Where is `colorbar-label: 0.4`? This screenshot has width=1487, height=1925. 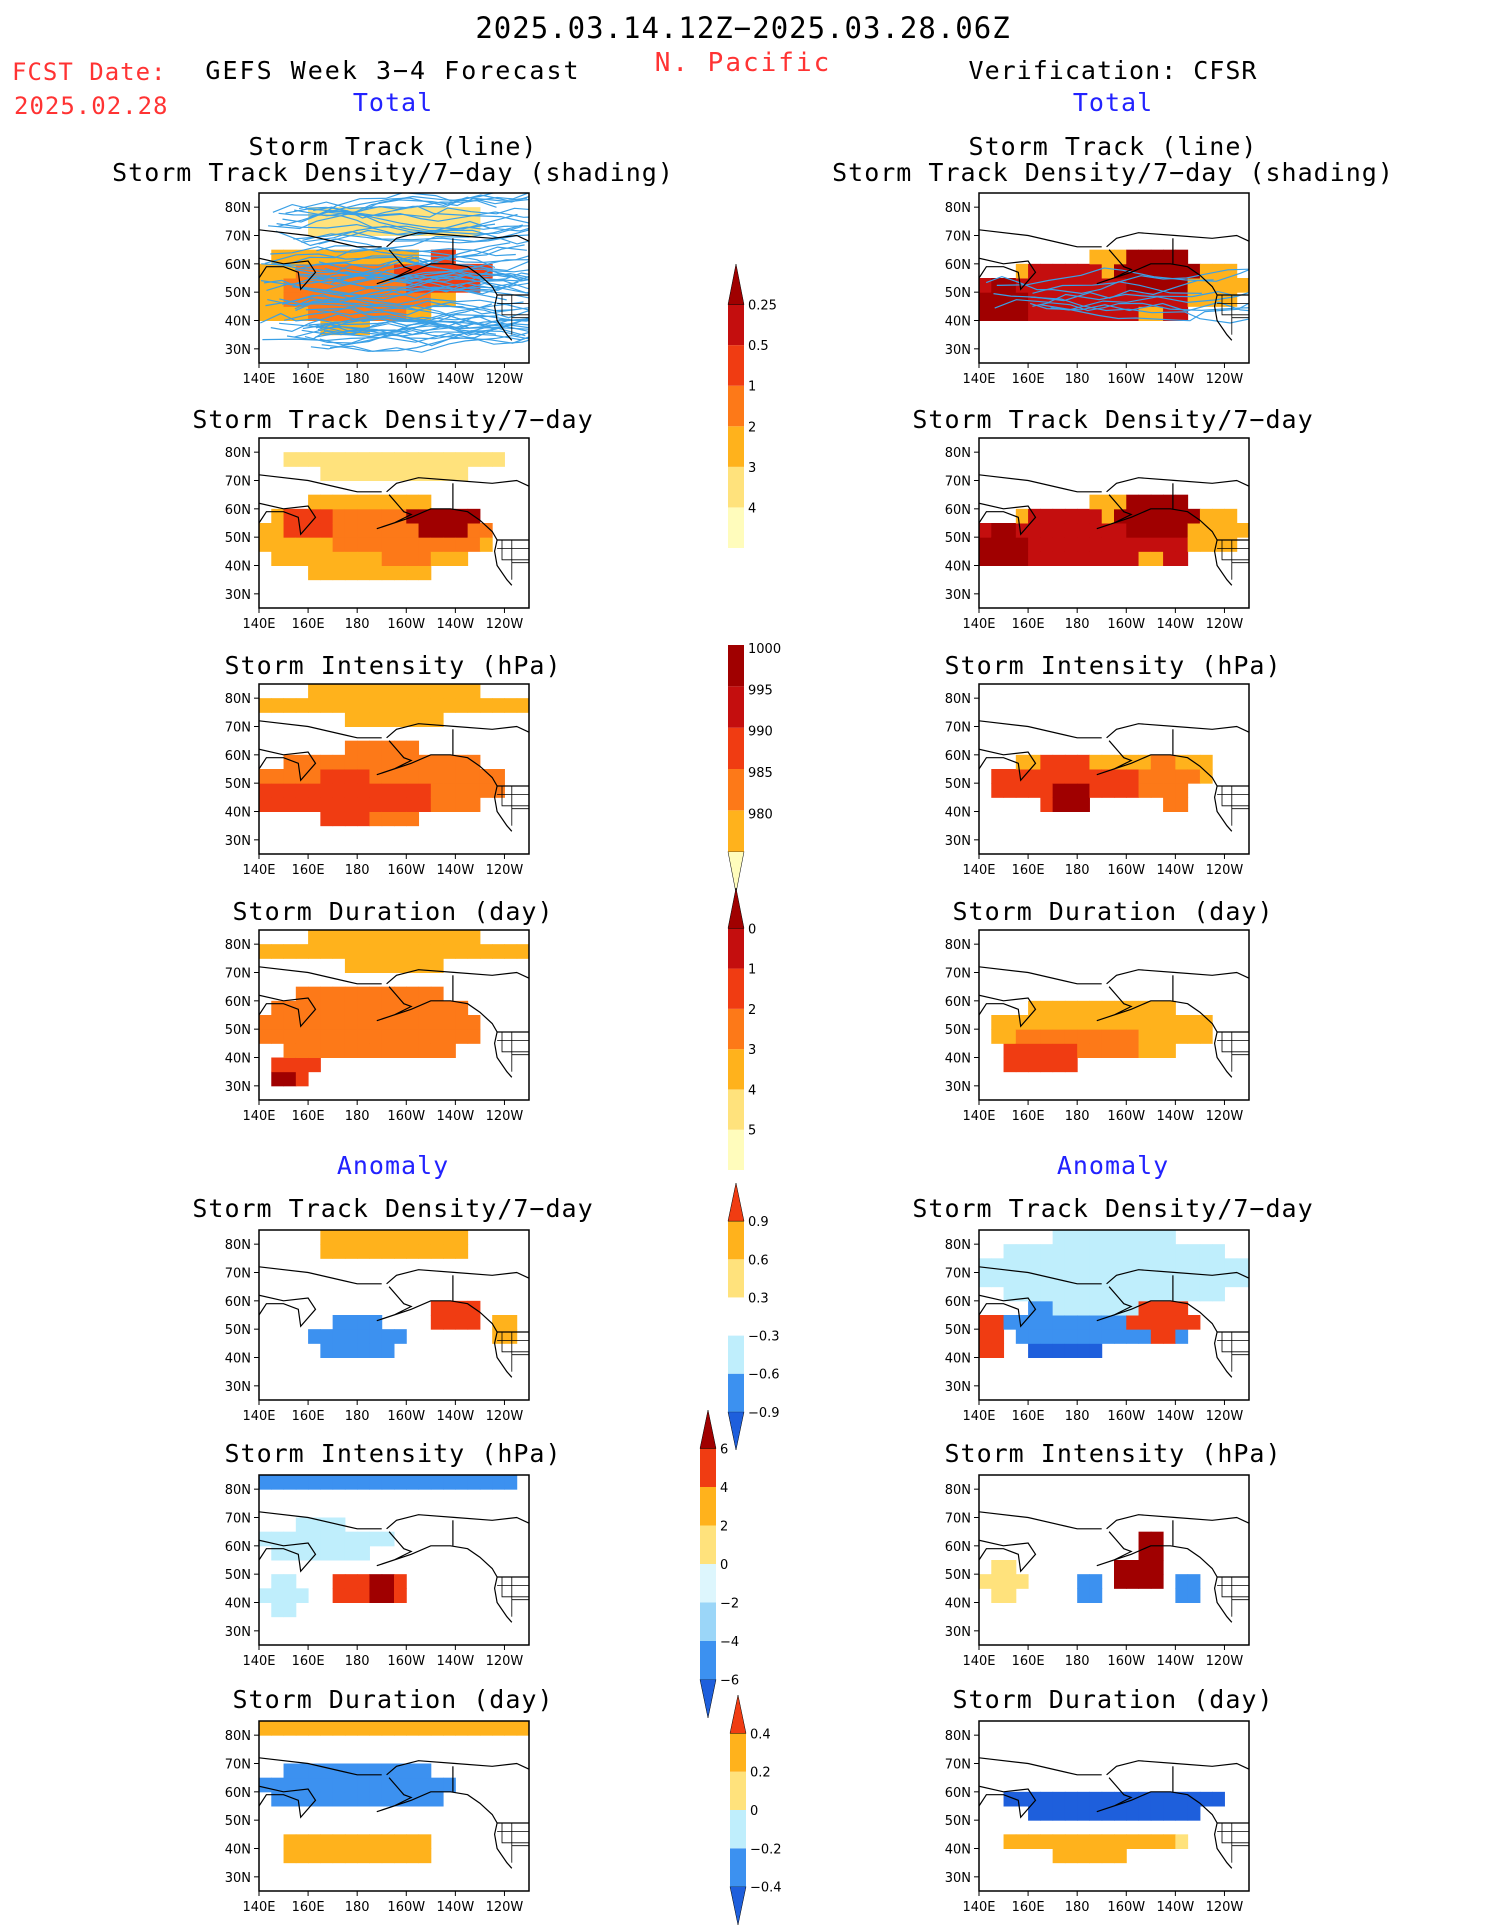
colorbar-label: 0.4 is located at coordinates (760, 1734).